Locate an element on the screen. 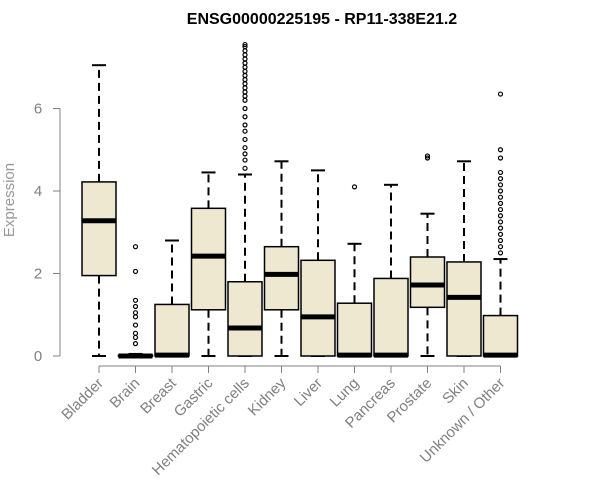  x-tick-label: Kidney is located at coordinates (267, 396).